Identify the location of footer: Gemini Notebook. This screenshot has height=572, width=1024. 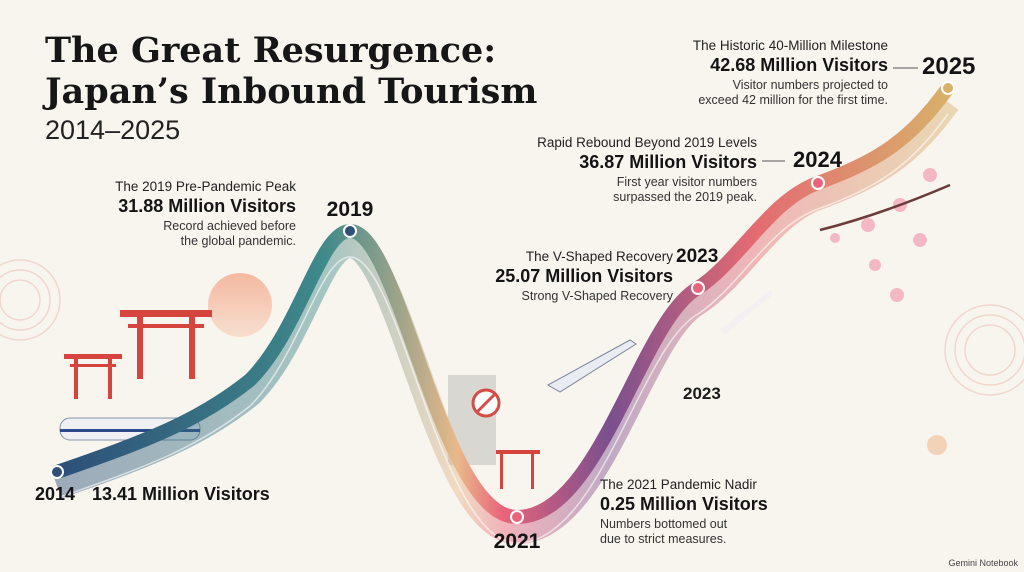
(983, 563).